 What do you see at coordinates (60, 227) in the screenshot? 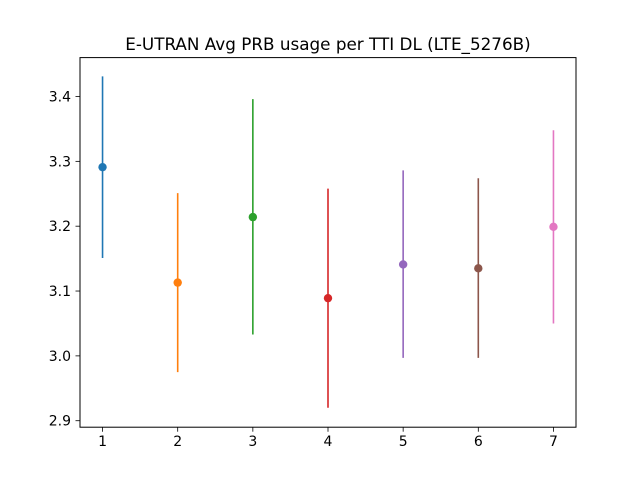
I see `y-tick-label: 3.2` at bounding box center [60, 227].